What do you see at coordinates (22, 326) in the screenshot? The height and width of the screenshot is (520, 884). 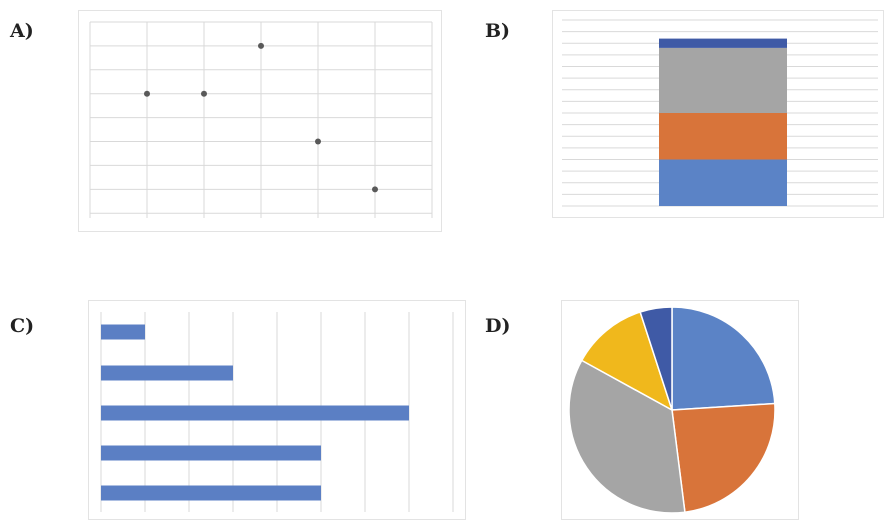 I see `panel-label-c: C)` at bounding box center [22, 326].